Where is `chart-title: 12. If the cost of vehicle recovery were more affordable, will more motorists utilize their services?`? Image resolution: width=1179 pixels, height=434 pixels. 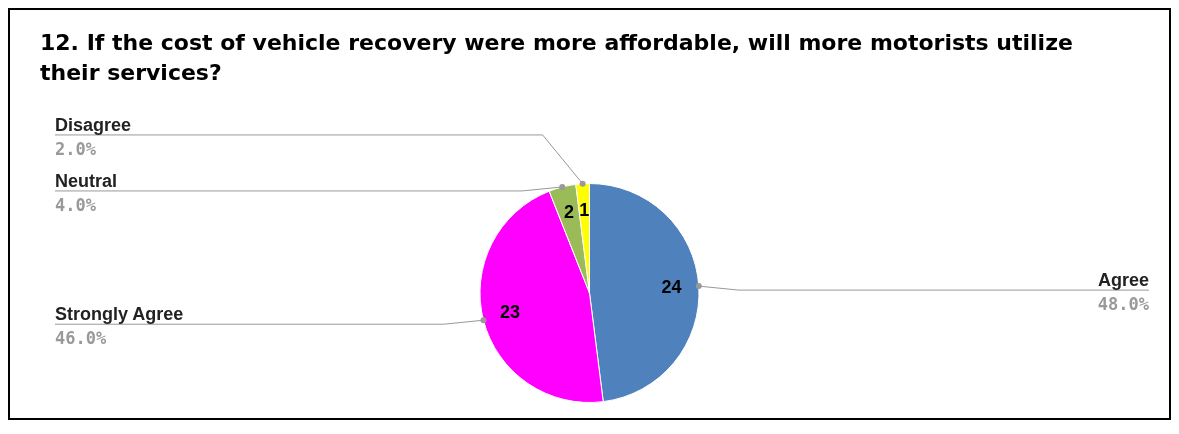 chart-title: 12. If the cost of vehicle recovery were more affordable, will more motorists utilize their services? is located at coordinates (556, 58).